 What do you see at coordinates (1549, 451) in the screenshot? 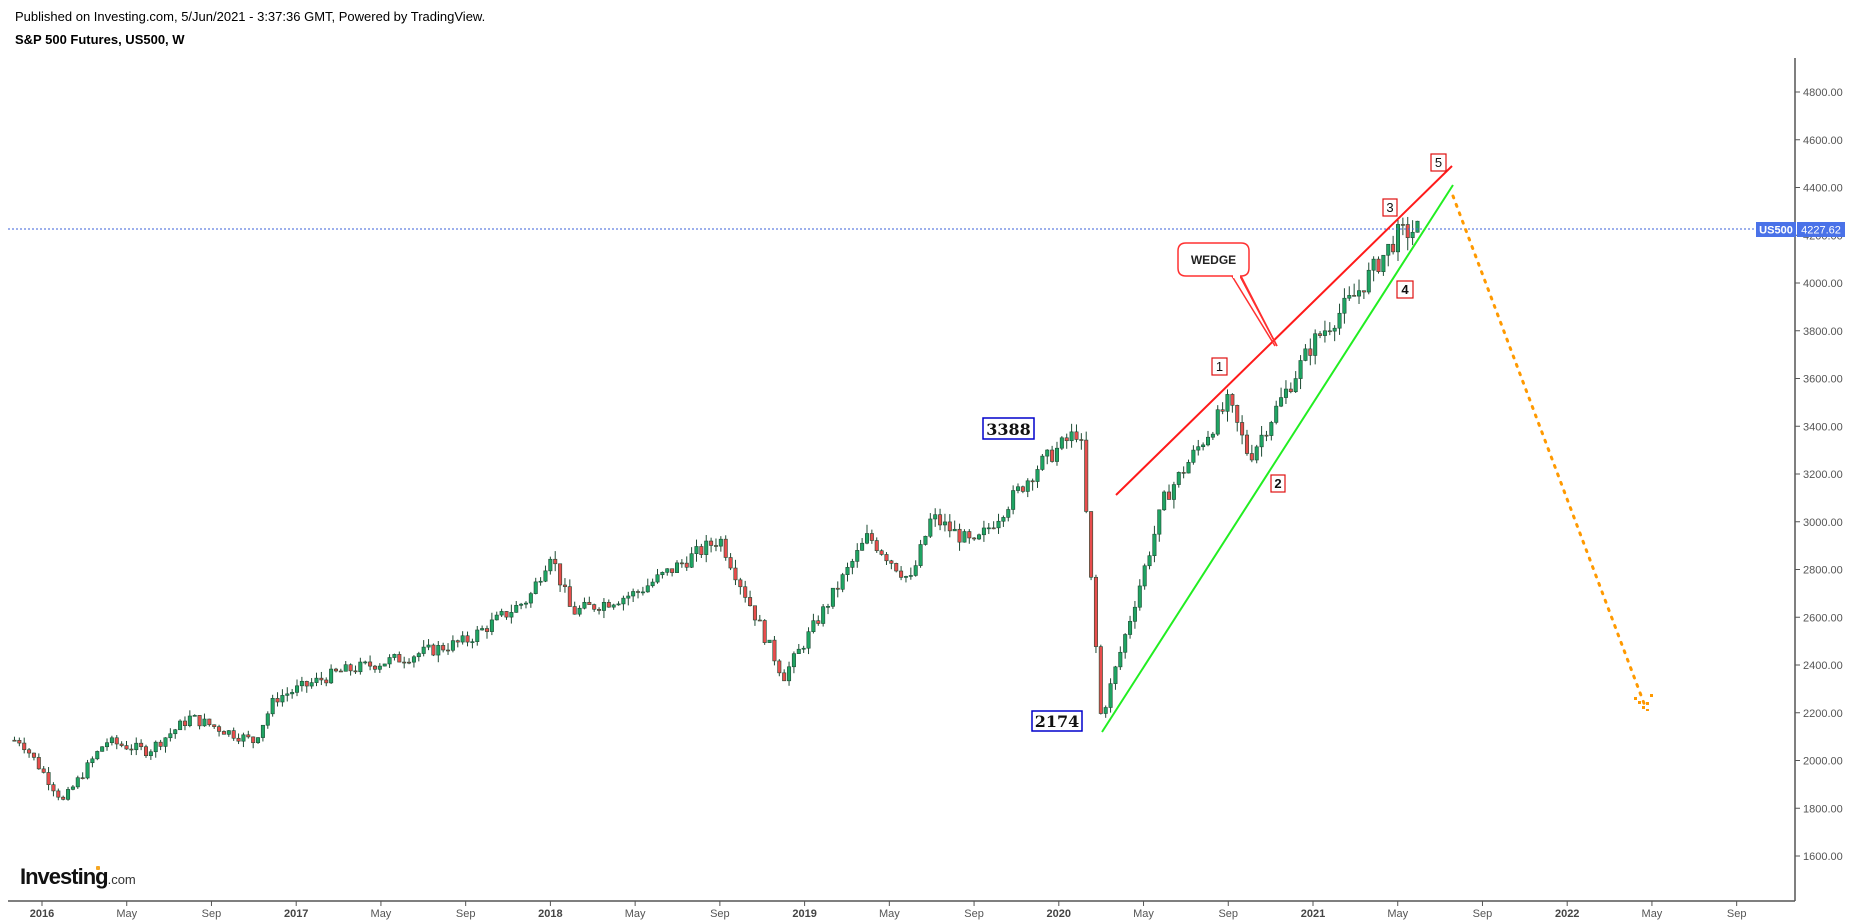
I see `projection-dotted-line` at bounding box center [1549, 451].